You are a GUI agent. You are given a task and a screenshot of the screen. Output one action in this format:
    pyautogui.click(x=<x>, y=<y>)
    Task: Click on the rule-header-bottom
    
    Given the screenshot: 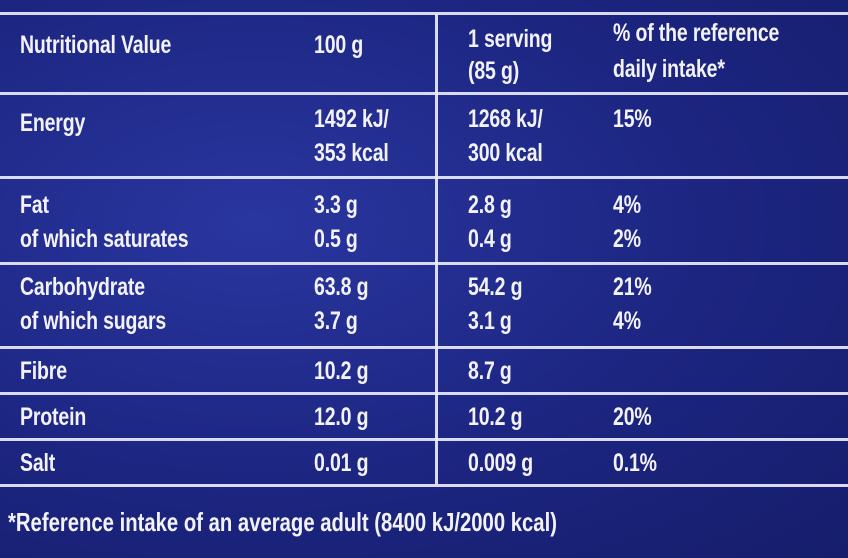 What is the action you would take?
    pyautogui.click(x=424, y=93)
    